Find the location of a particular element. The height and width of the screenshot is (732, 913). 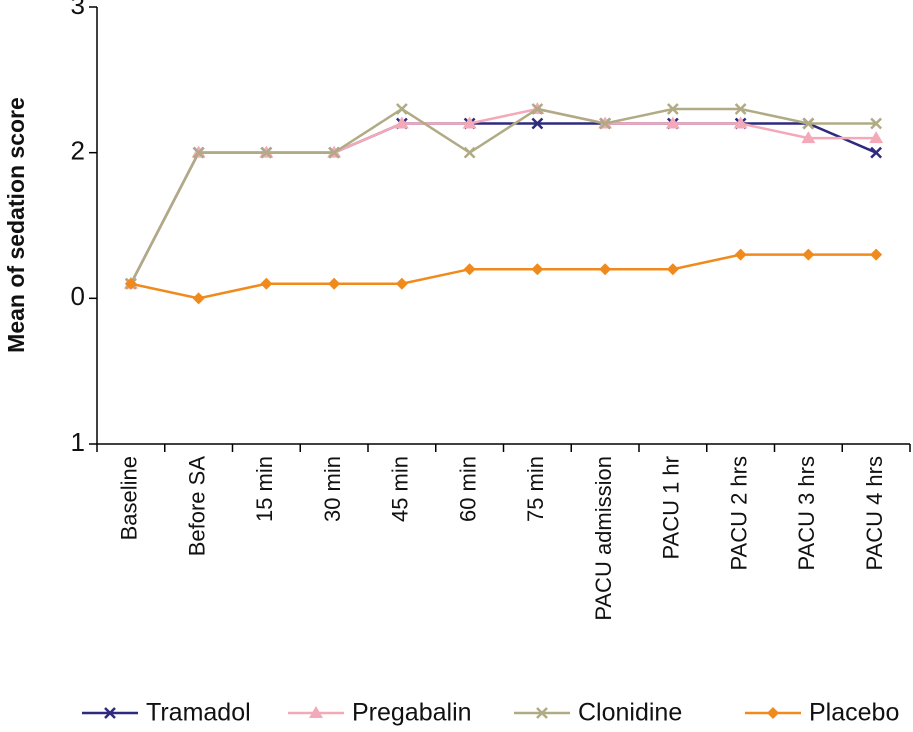

x-tick-label: 30 min is located at coordinates (332, 489).